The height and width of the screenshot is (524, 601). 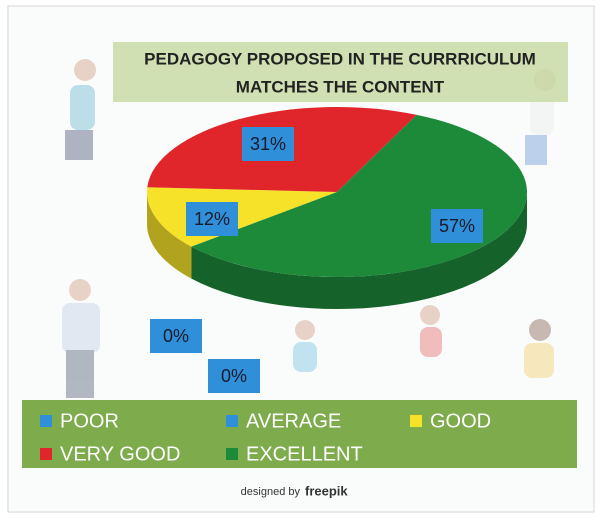 What do you see at coordinates (265, 437) in the screenshot?
I see `legend: POOR AVERAGE GOOD VERY GOOD EXCELLENT` at bounding box center [265, 437].